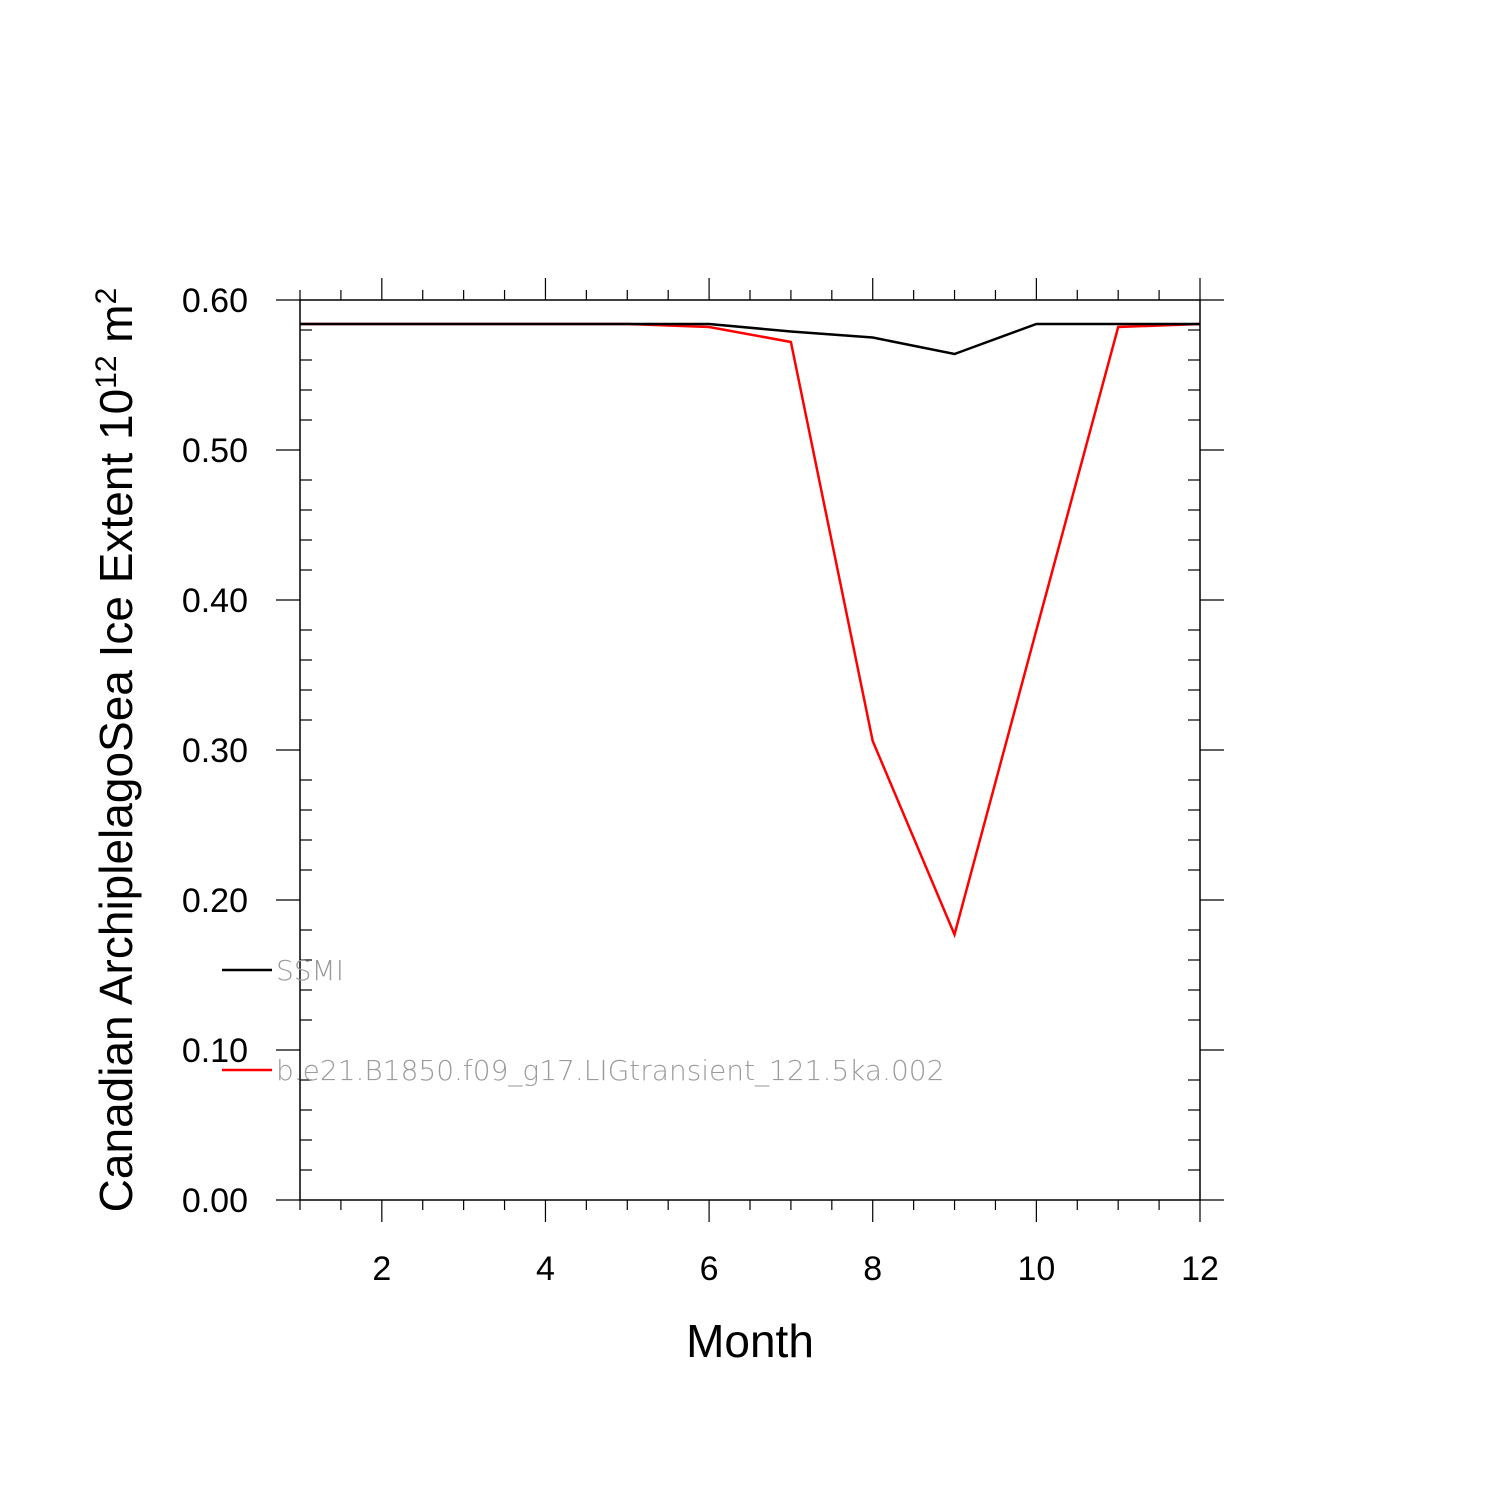  What do you see at coordinates (545, 1269) in the screenshot?
I see `x-tick-label: 4` at bounding box center [545, 1269].